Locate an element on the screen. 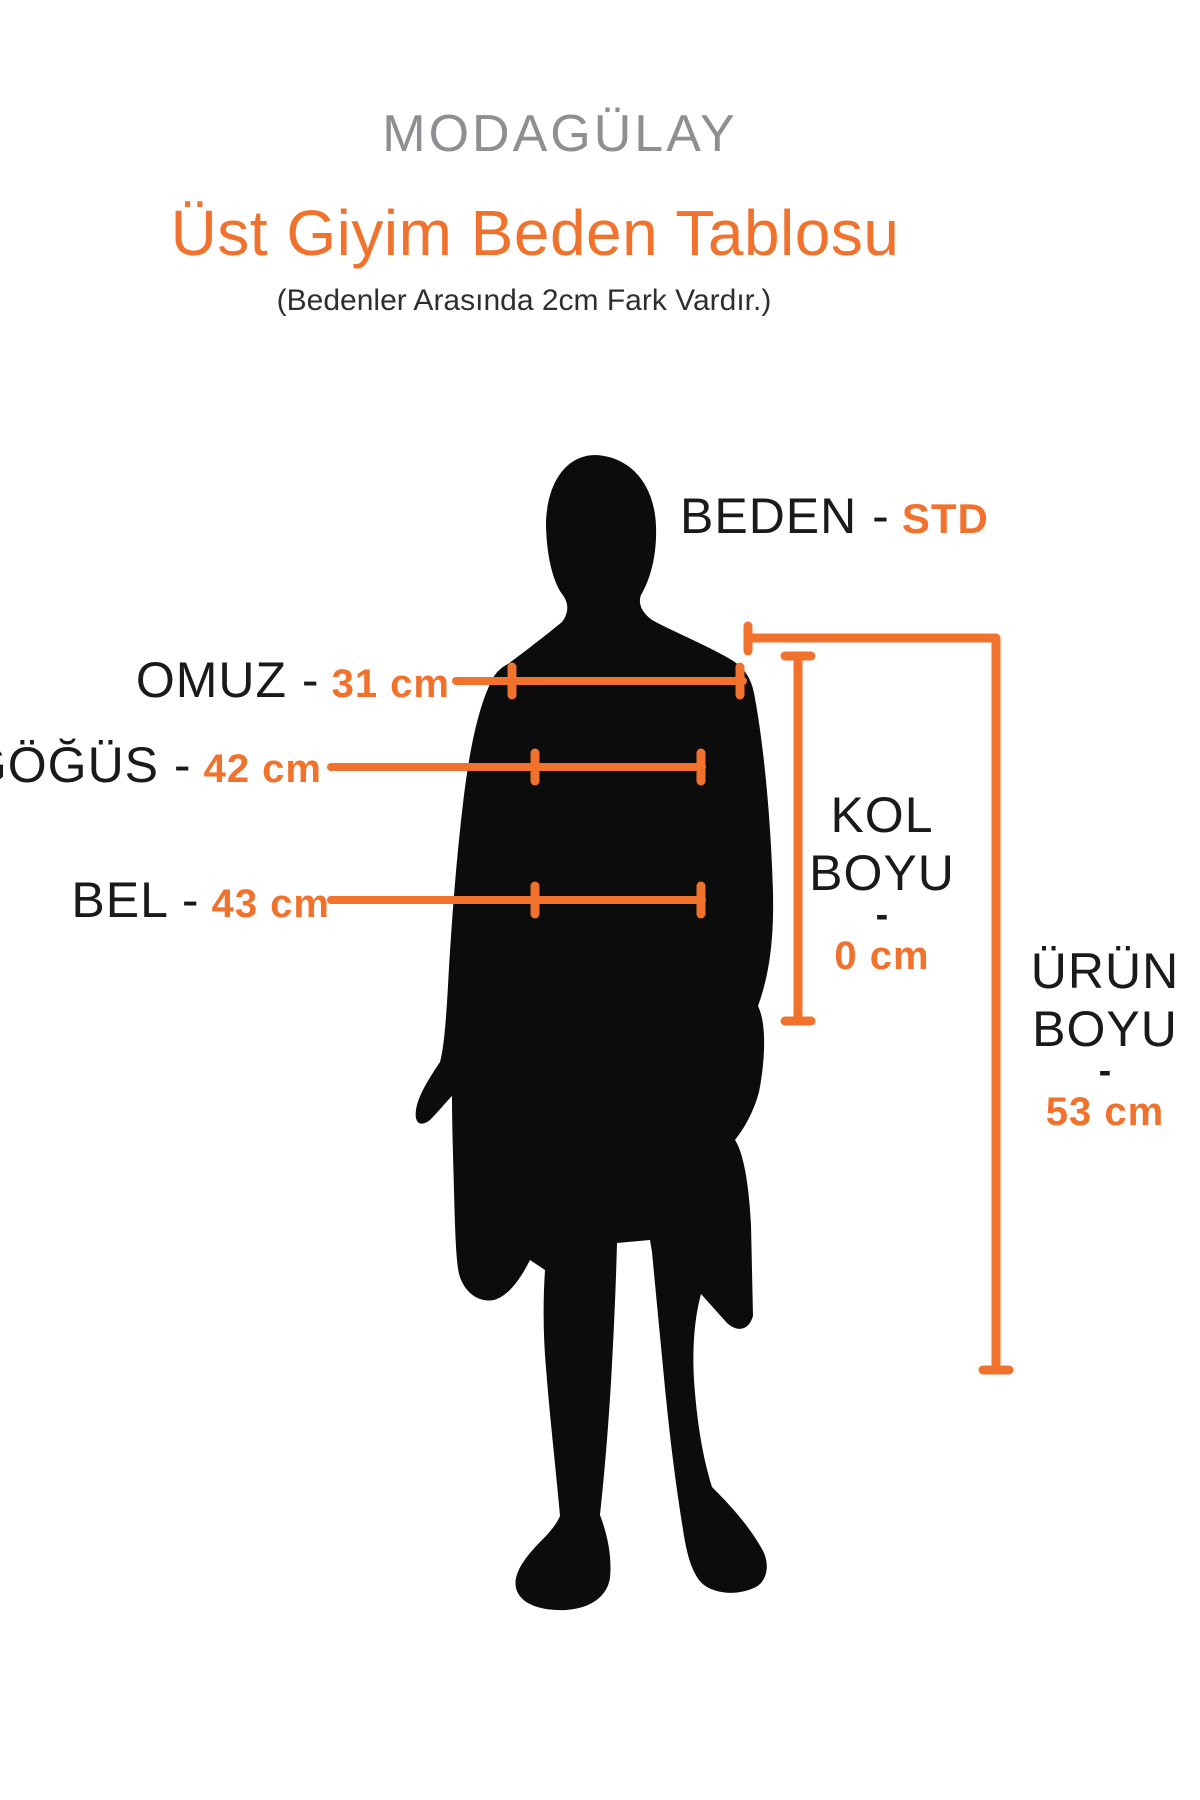  chest-label-text: GÖĞÜS - is located at coordinates (96, 765).